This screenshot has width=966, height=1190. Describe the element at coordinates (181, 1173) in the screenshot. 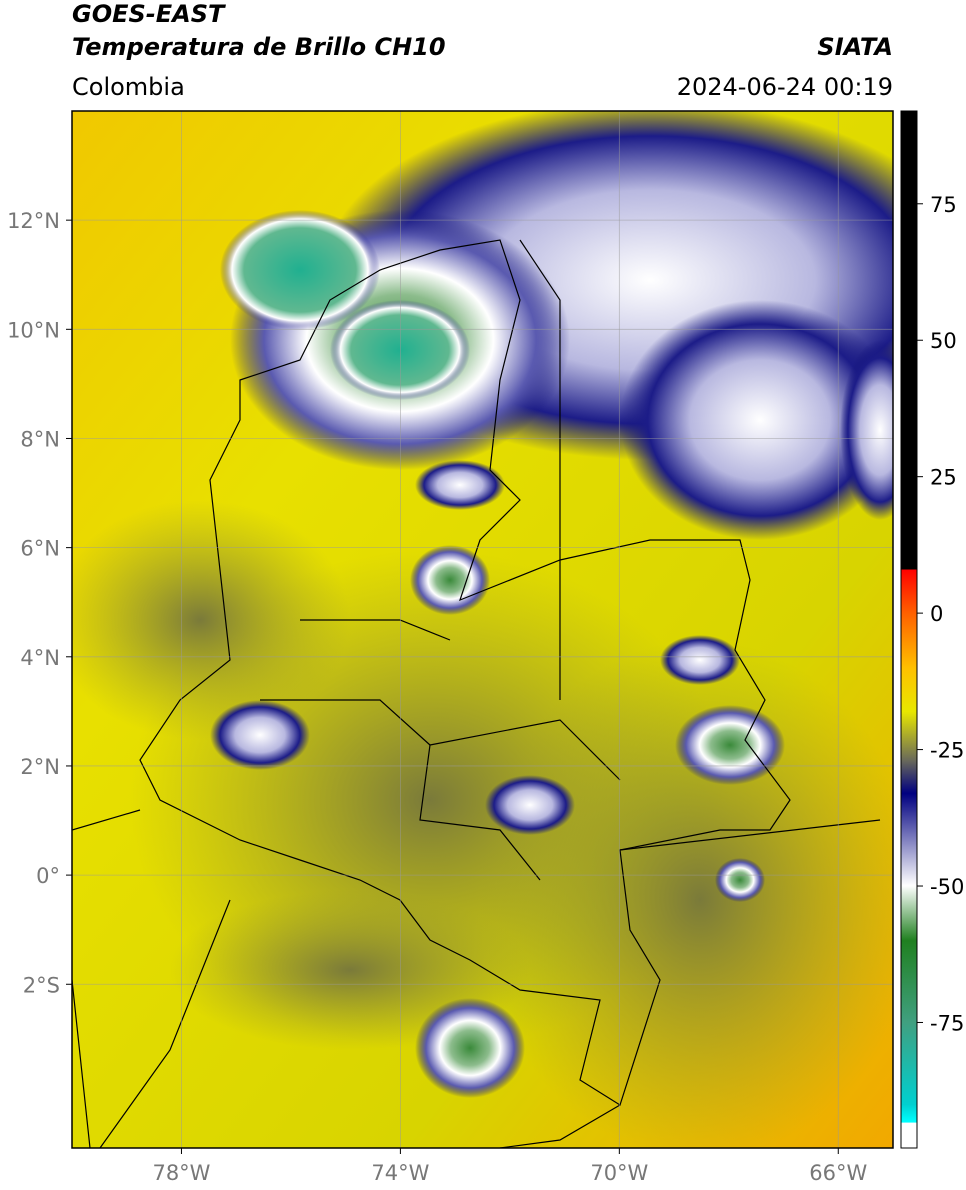

I see `x-tick-label: 78°W` at that location.